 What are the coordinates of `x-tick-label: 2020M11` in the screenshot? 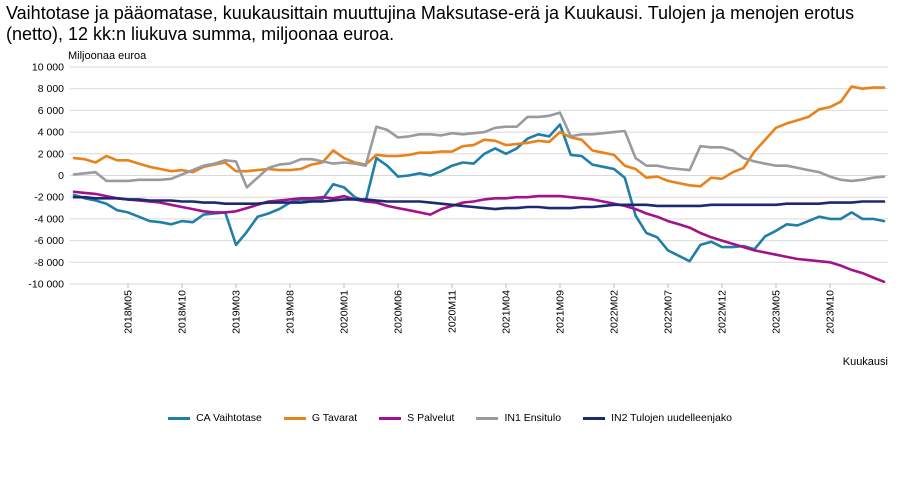 It's located at (453, 311).